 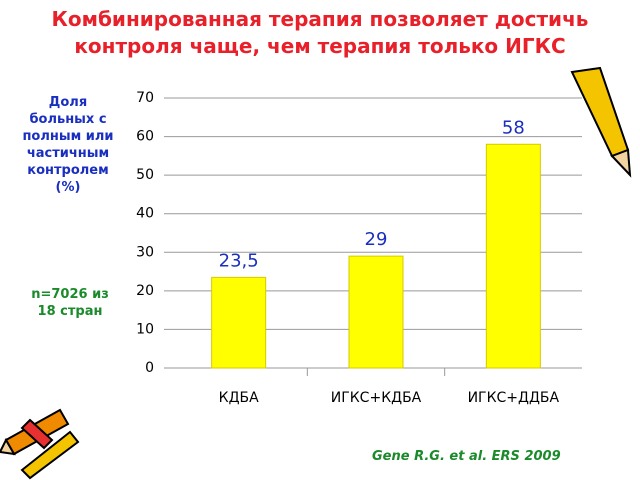 I want to click on x-tick-label: ИГКС+КДБА, so click(x=376, y=398).